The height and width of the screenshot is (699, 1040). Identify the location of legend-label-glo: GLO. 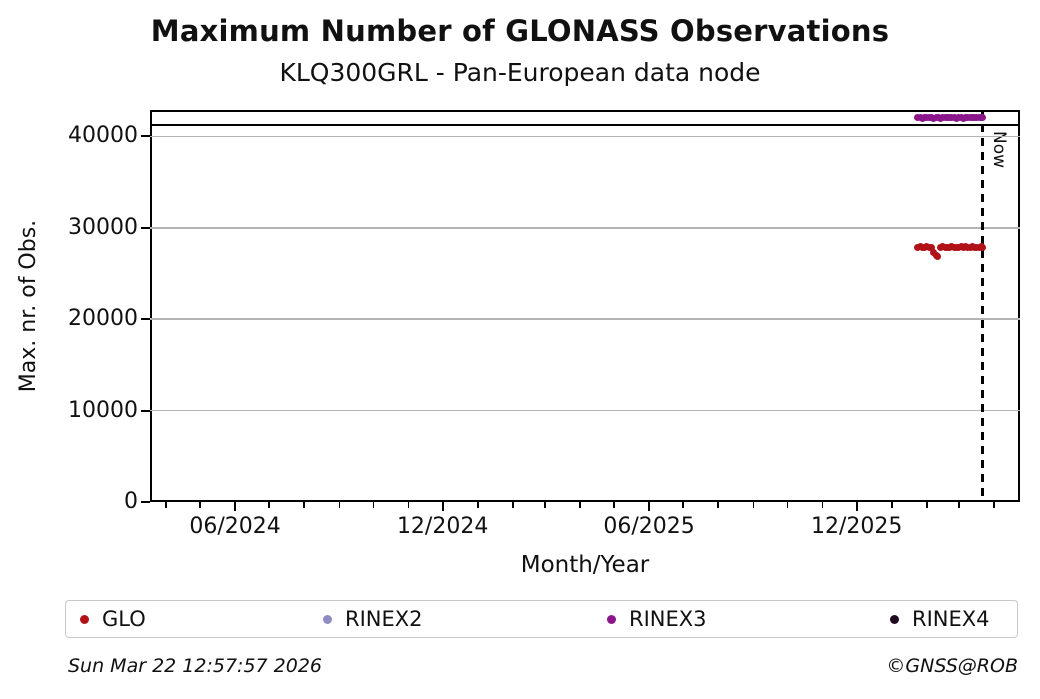
(124, 619).